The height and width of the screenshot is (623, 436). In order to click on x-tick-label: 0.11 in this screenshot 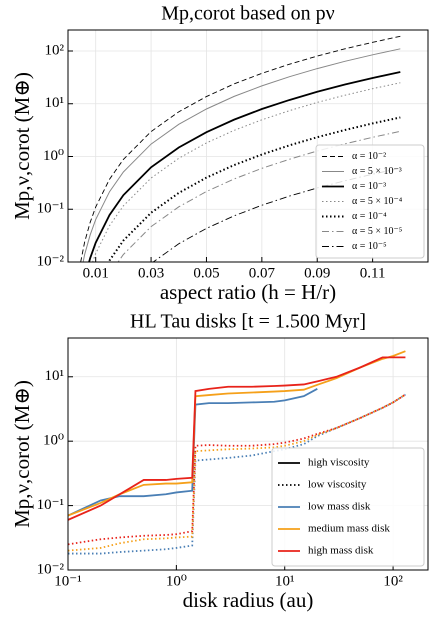, I will do `click(373, 273)`.